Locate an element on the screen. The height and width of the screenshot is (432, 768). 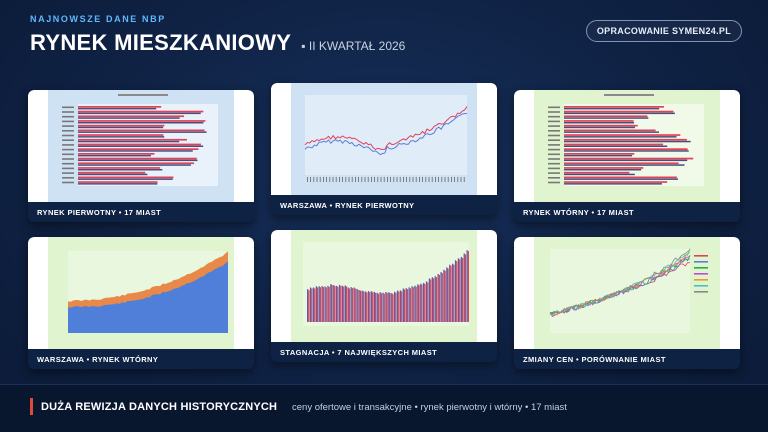
multi-line-chart-graphic is located at coordinates (628, 290).